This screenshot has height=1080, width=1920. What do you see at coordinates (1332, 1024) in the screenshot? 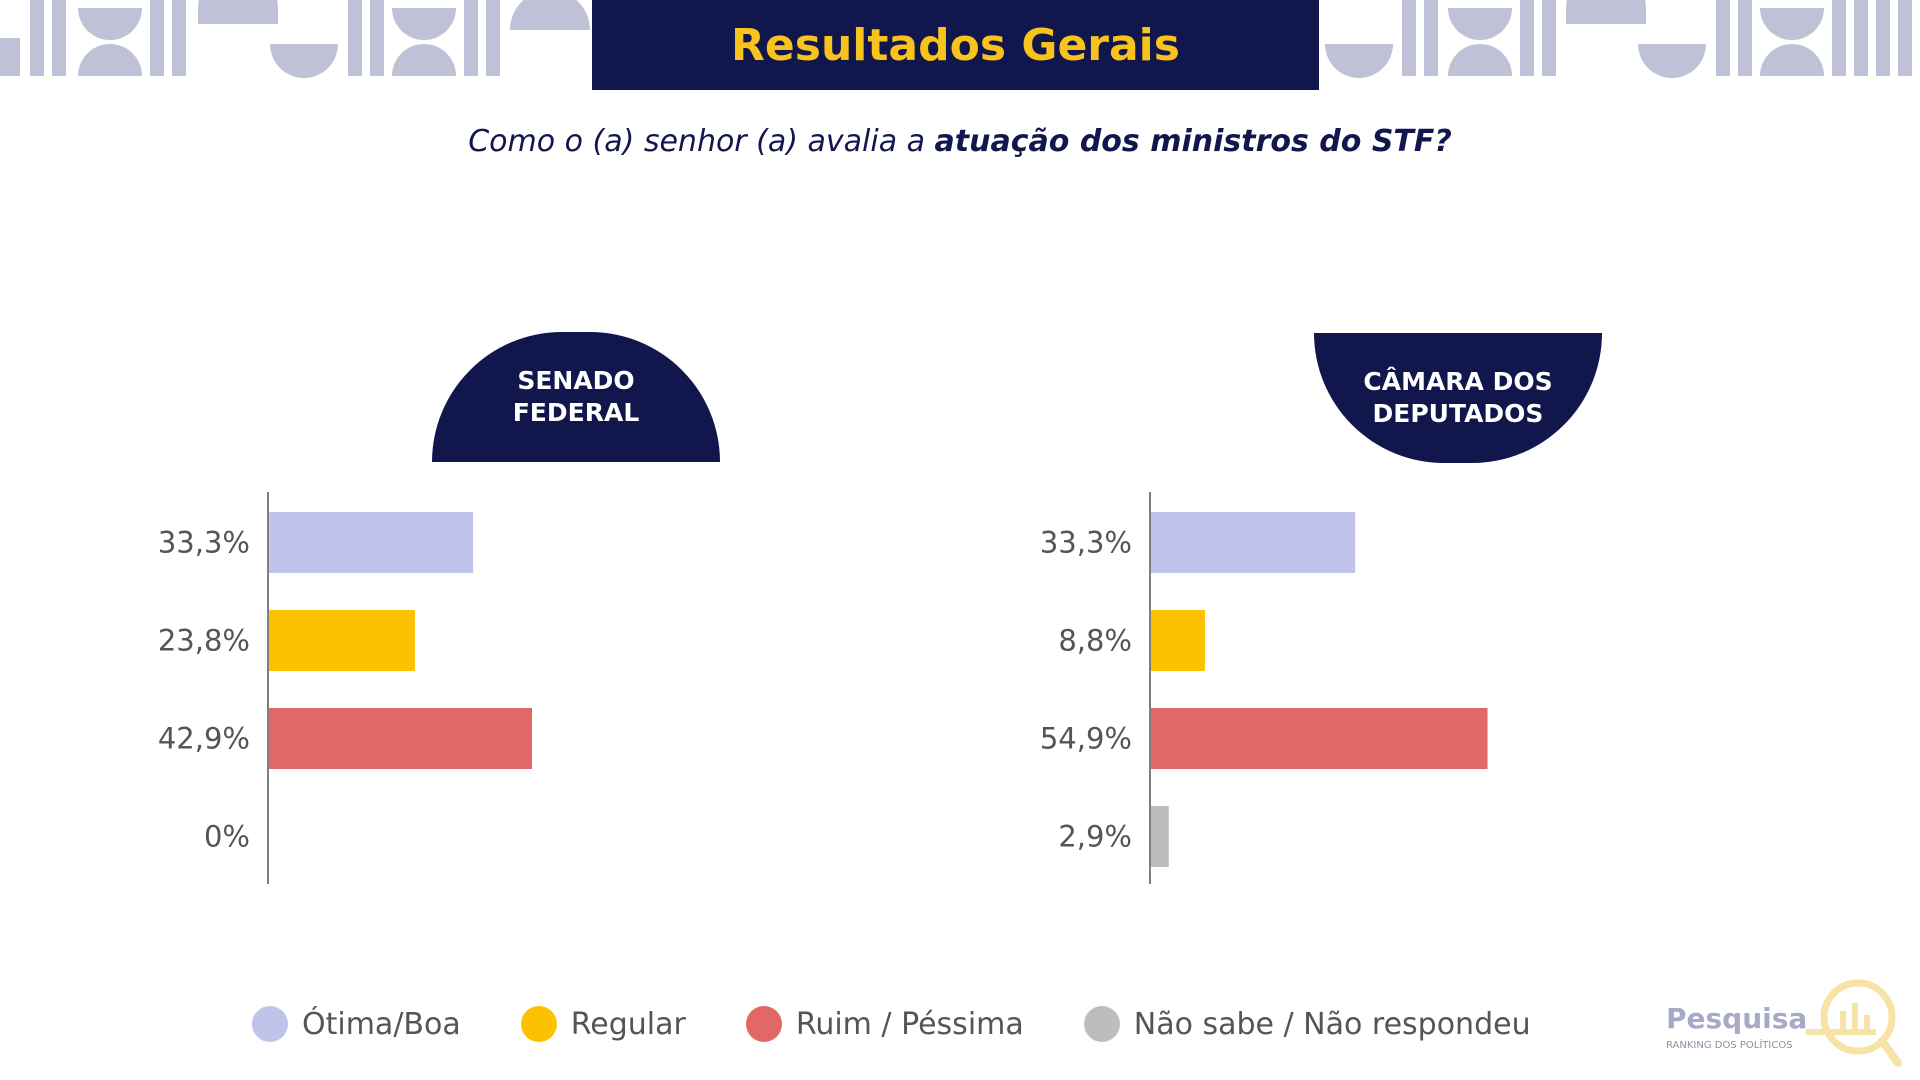
I see `legend-label: Não sabe / Não respondeu` at bounding box center [1332, 1024].